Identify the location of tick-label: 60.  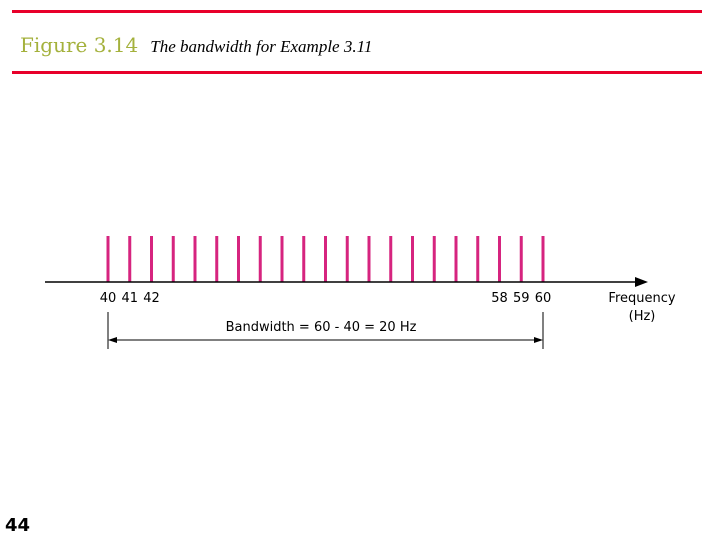
(543, 298).